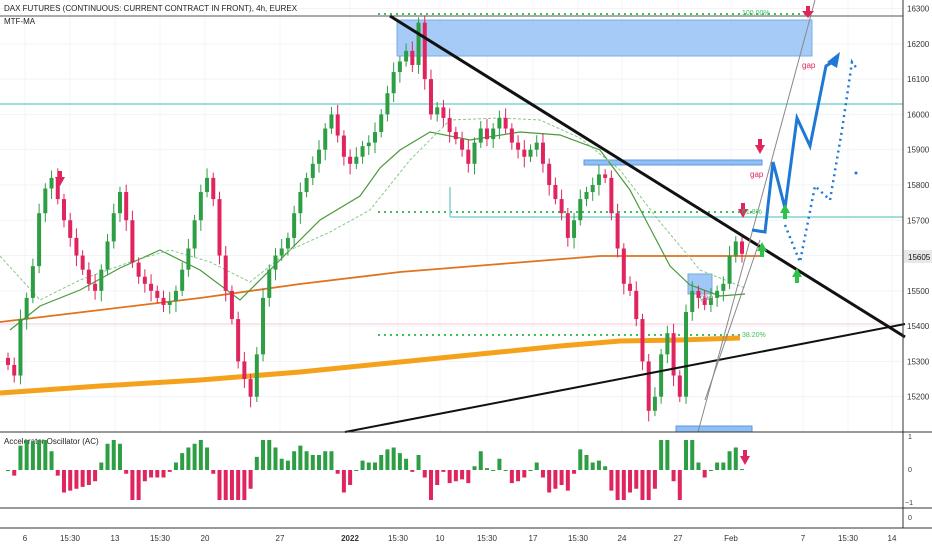 The width and height of the screenshot is (932, 550). Describe the element at coordinates (833, 60) in the screenshot. I see `projection-solid-arrow` at that location.